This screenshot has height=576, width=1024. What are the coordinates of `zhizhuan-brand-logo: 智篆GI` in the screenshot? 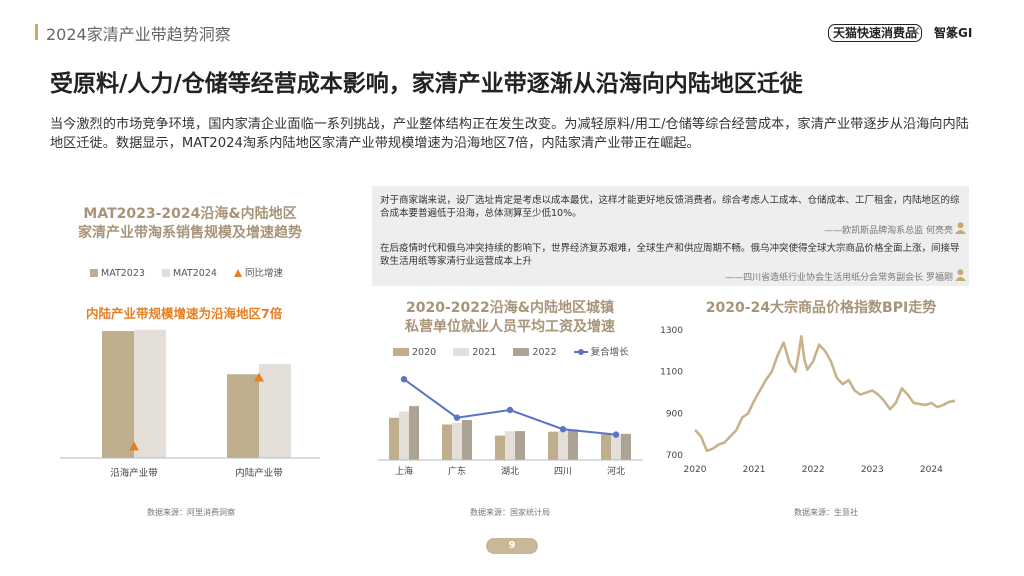 It's located at (953, 33).